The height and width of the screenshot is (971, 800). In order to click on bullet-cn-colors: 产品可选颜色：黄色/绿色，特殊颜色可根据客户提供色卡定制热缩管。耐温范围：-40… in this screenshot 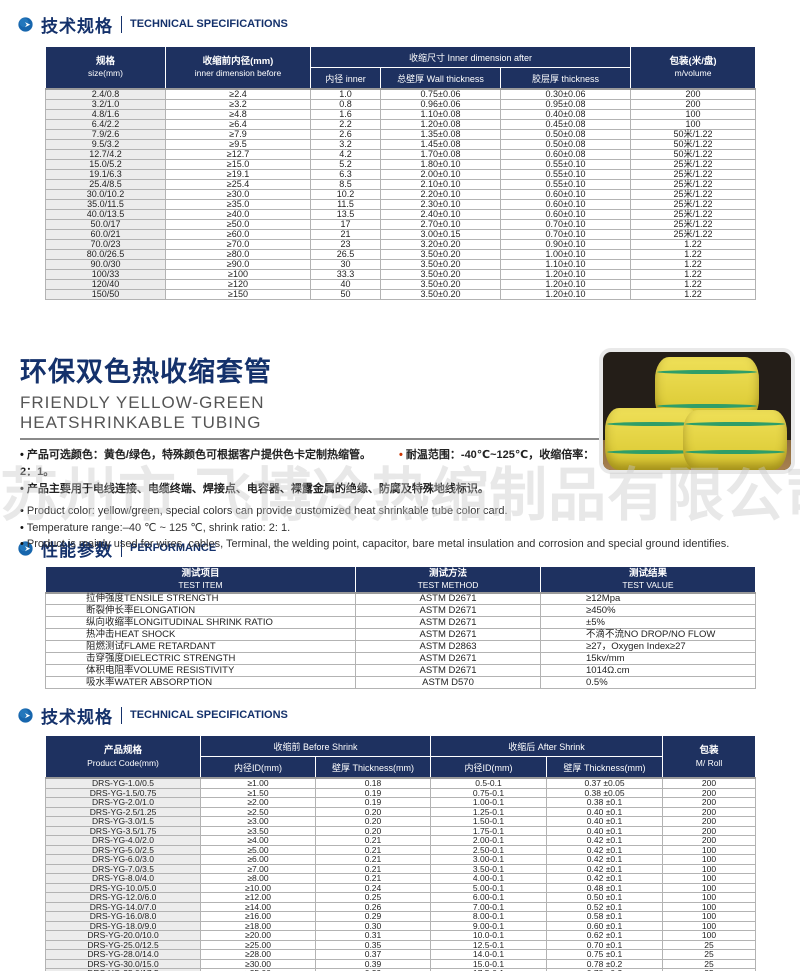, I will do `click(307, 463)`.